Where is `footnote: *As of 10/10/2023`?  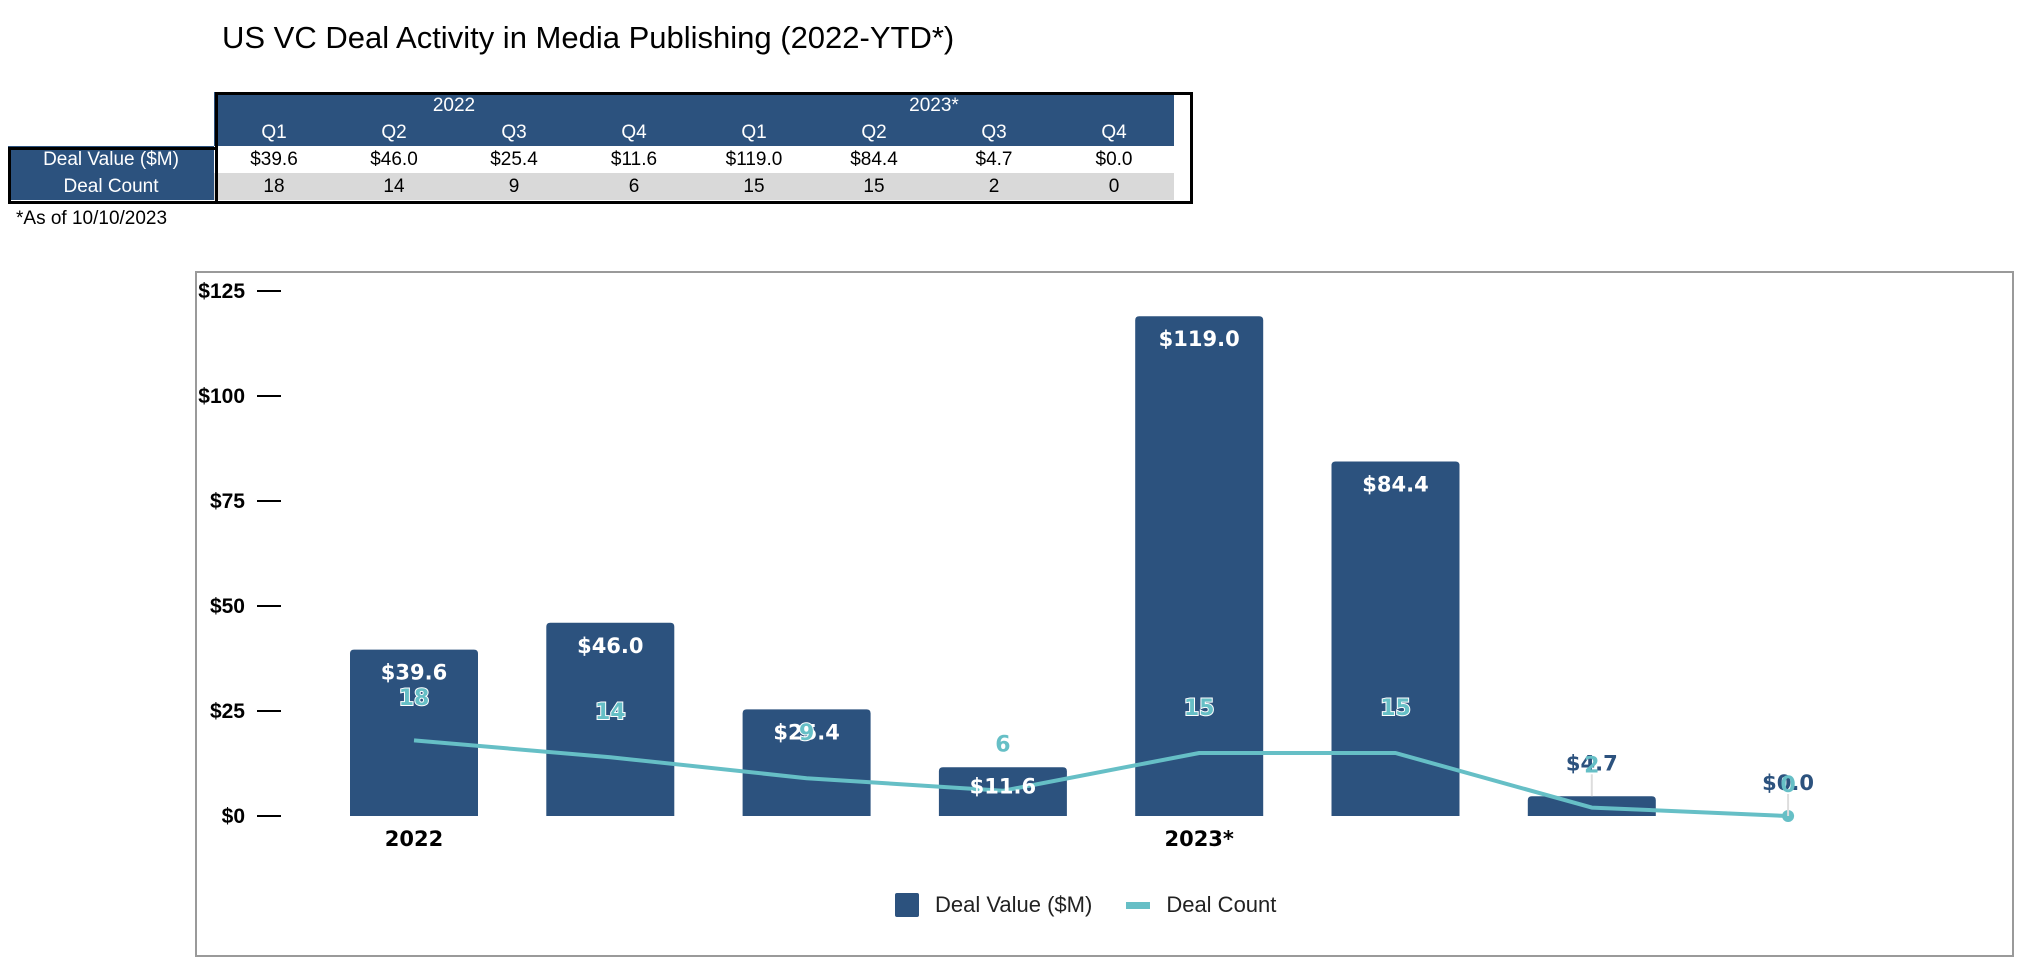
footnote: *As of 10/10/2023 is located at coordinates (92, 218).